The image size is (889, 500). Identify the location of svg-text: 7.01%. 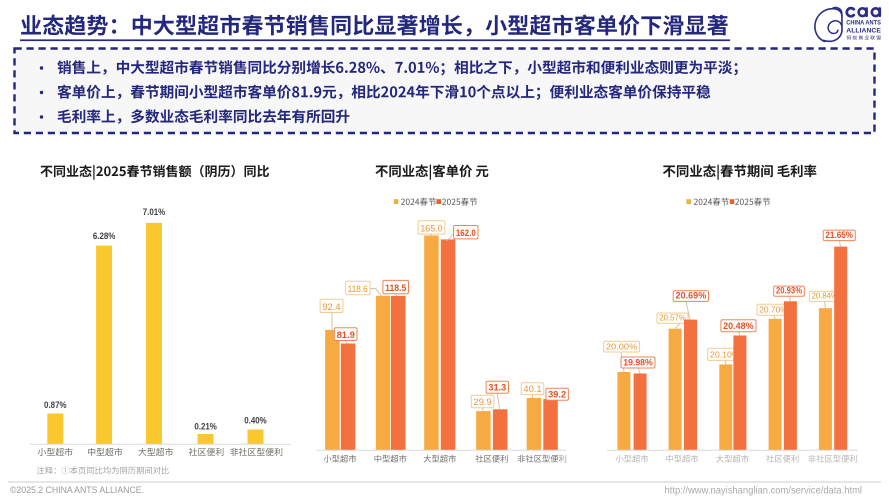
(154, 212).